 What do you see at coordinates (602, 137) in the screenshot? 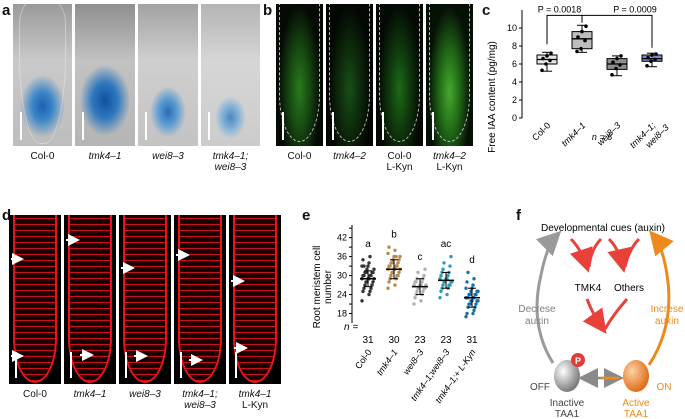
I see `n-annotation: n = 6` at bounding box center [602, 137].